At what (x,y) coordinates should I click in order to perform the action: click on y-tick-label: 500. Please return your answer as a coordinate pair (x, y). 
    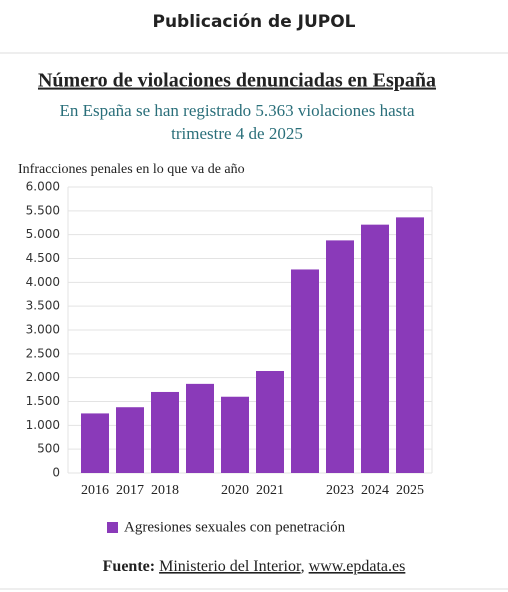
    Looking at the image, I should click on (48, 449).